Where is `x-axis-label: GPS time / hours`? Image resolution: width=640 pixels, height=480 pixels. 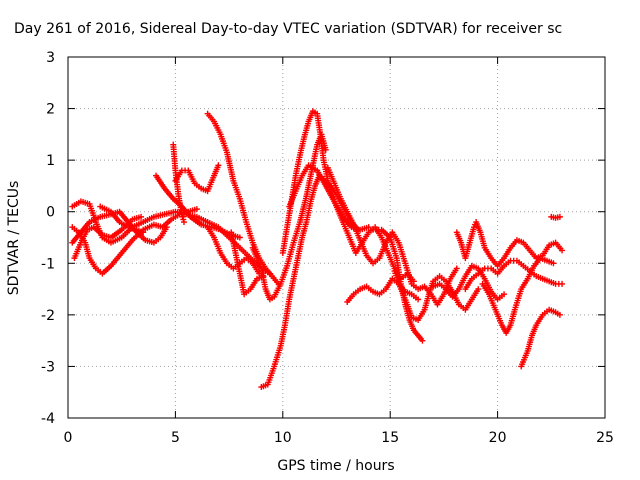 x-axis-label: GPS time / hours is located at coordinates (335, 466).